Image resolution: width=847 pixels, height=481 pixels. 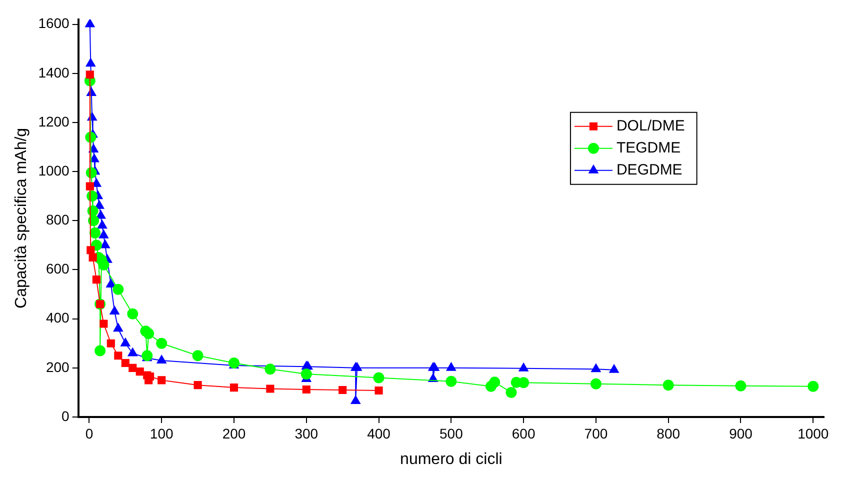 I want to click on x-tick-label: 100, so click(x=162, y=433).